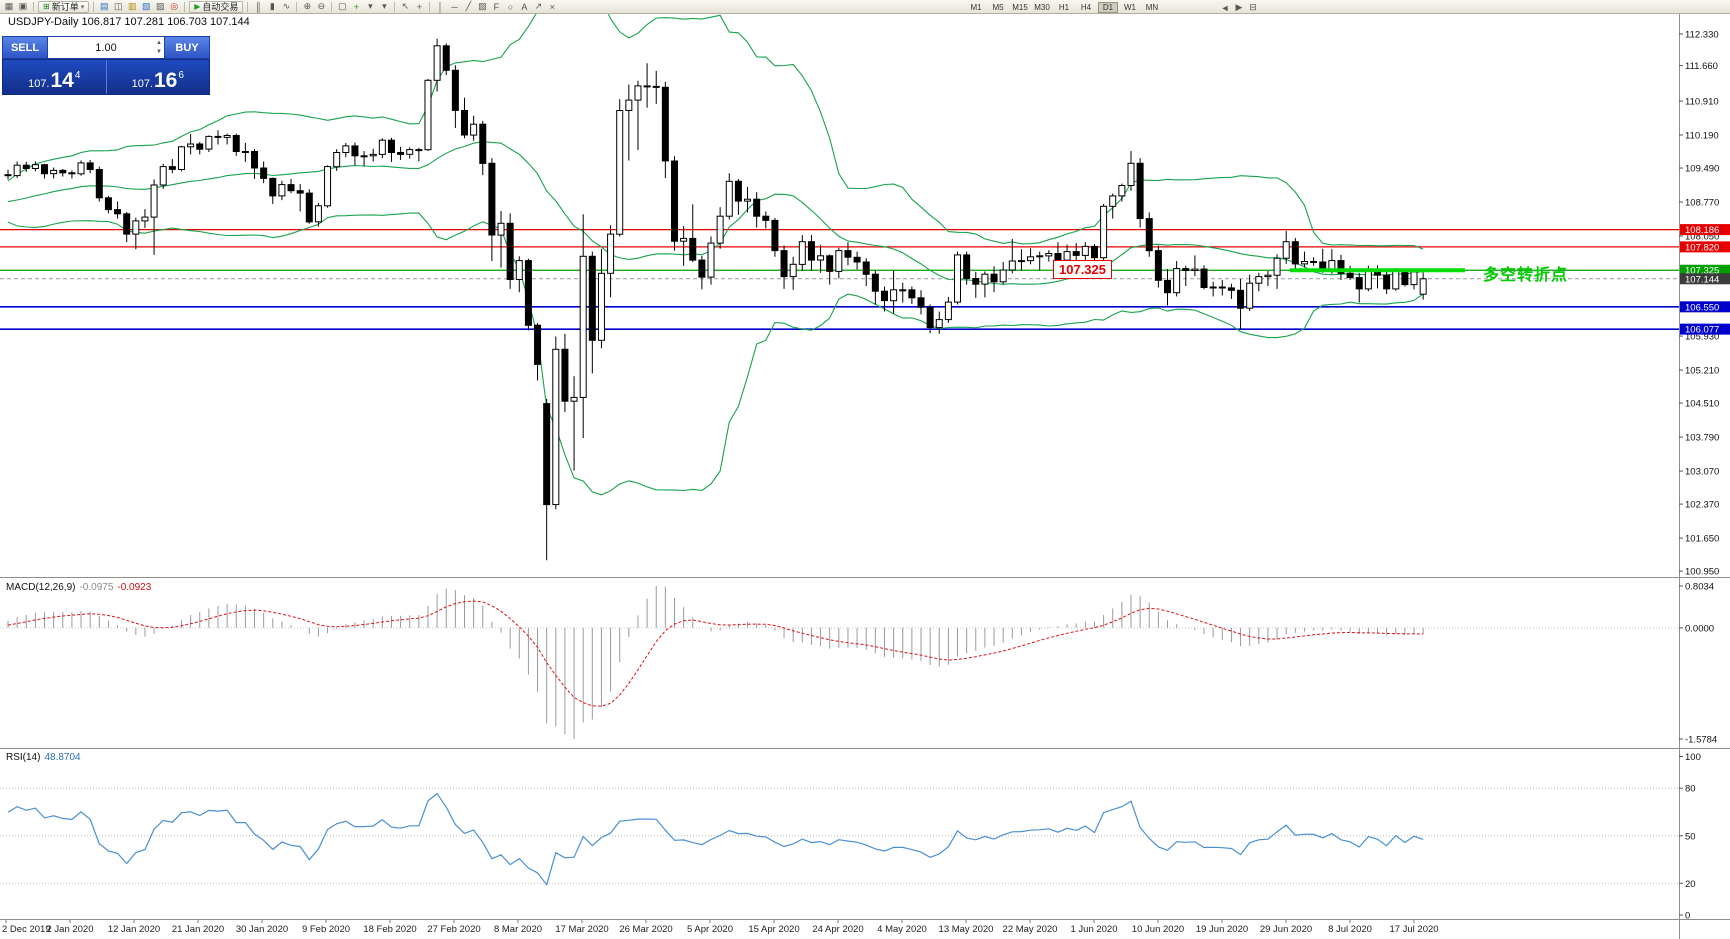 The image size is (1730, 939). What do you see at coordinates (552, 6) in the screenshot?
I see `delete-objects-icon: ×` at bounding box center [552, 6].